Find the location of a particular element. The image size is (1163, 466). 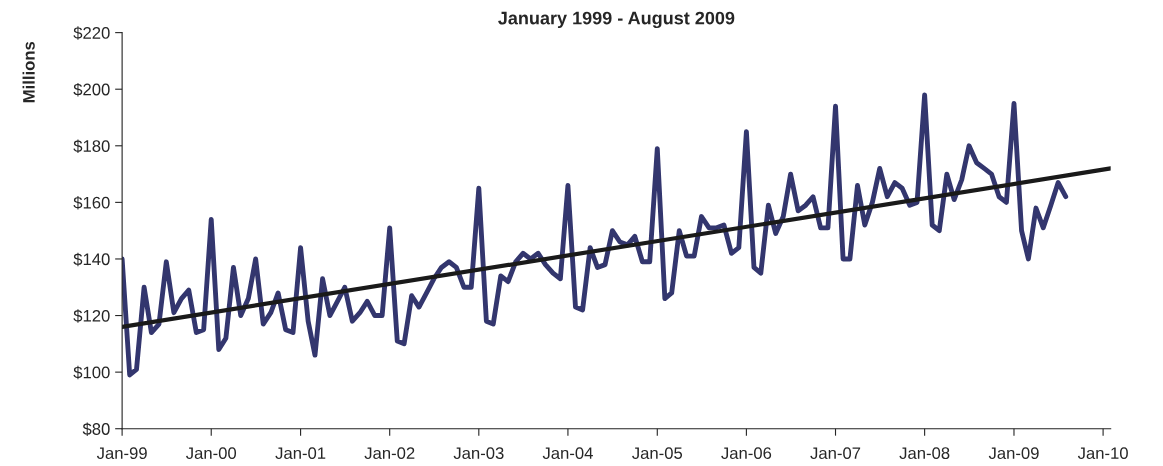

x-tick-label: Jan-06 is located at coordinates (746, 453).